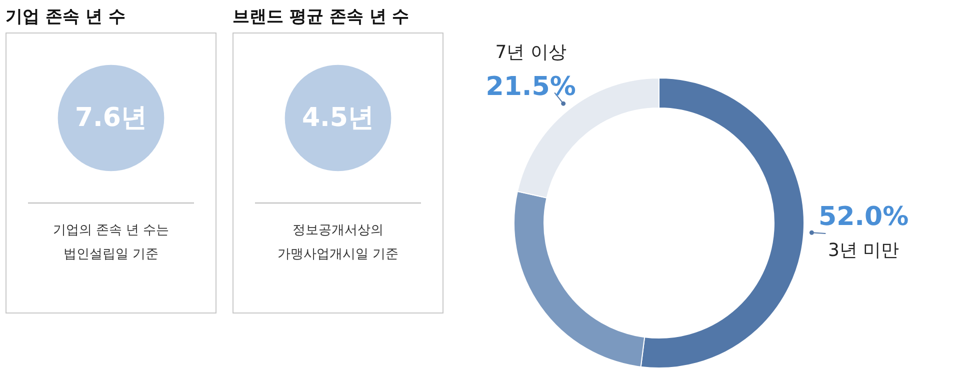 This screenshot has height=370, width=954. I want to click on text: 4.5년, so click(338, 118).